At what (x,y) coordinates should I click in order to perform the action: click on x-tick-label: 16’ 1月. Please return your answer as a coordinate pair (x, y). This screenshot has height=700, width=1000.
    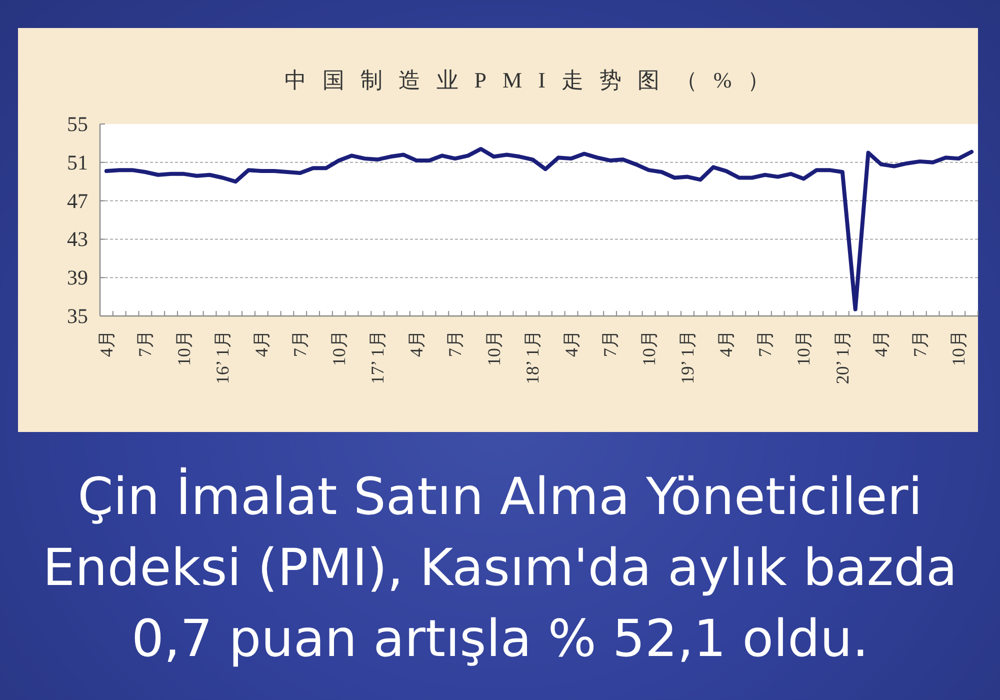
    Looking at the image, I should click on (222, 357).